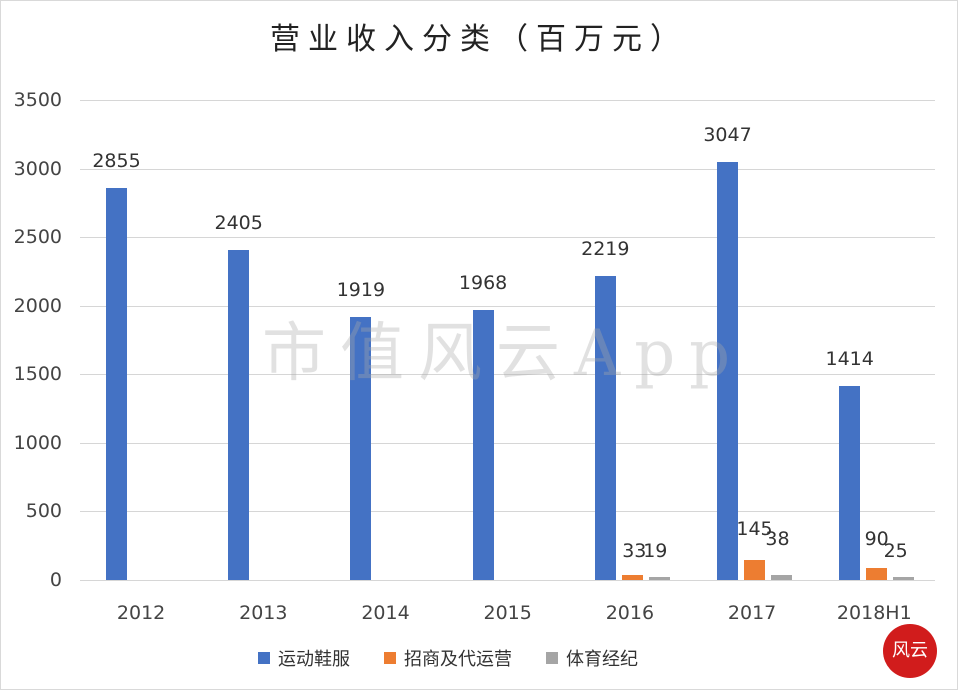 Image resolution: width=958 pixels, height=690 pixels. Describe the element at coordinates (634, 551) in the screenshot. I see `data-label: 33` at that location.